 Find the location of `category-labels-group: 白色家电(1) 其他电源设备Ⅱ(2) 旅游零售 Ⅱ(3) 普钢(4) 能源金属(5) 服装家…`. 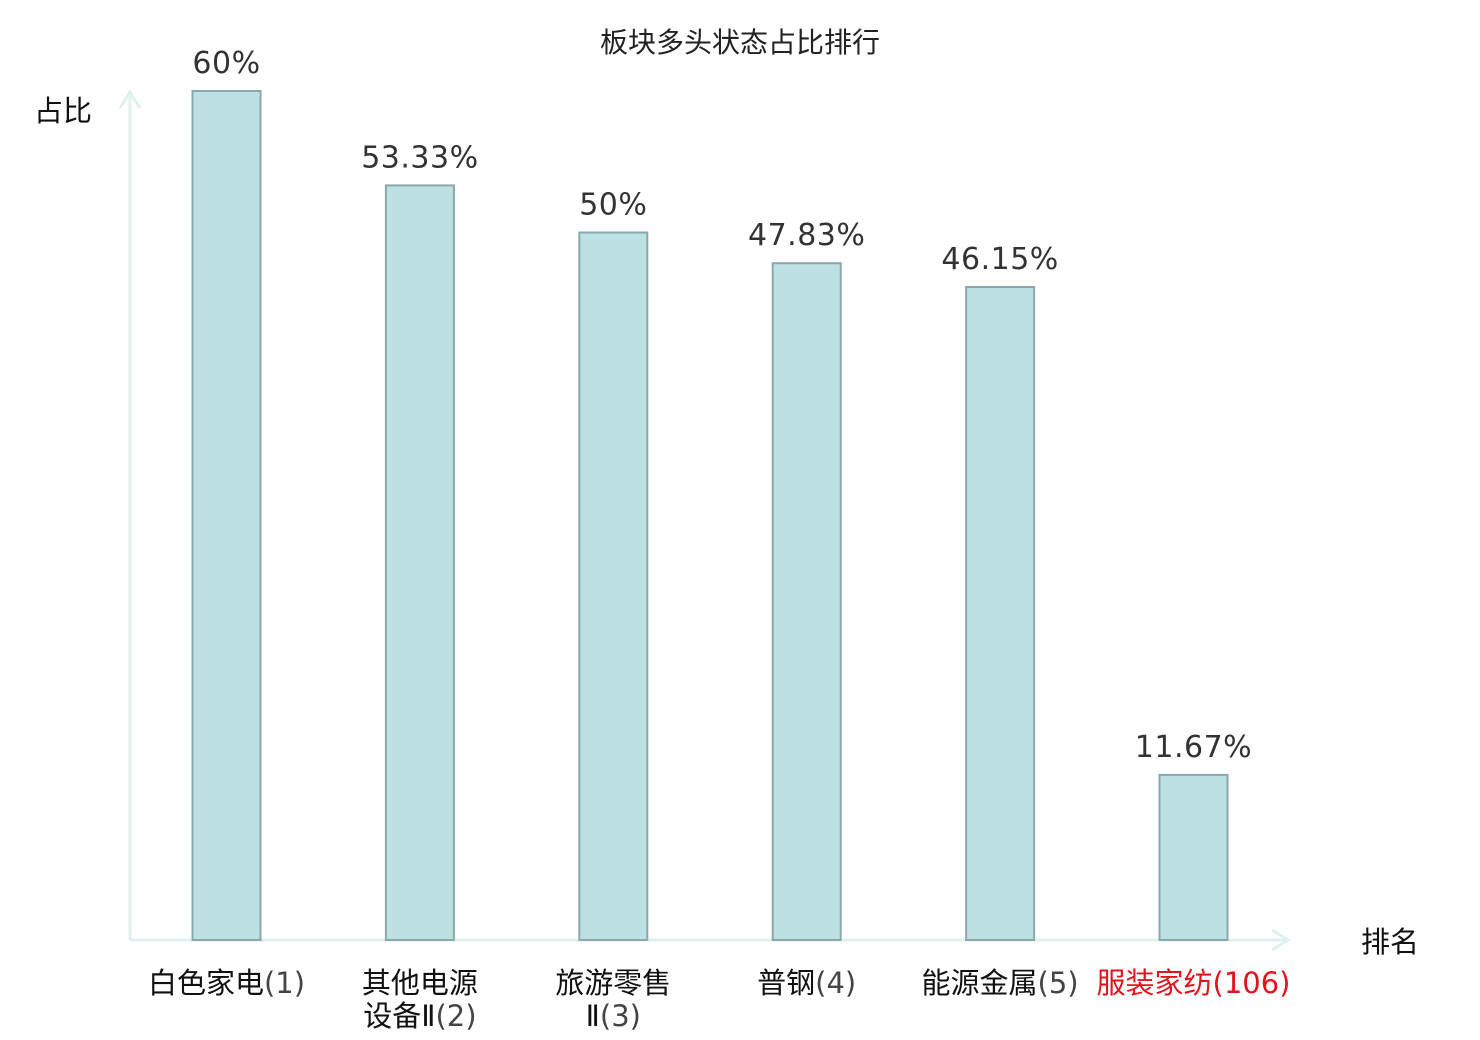

category-labels-group: 白色家电(1) 其他电源设备Ⅱ(2) 旅游零售 Ⅱ(3) 普钢(4) 能源金属(5) 服装家… is located at coordinates (719, 999).